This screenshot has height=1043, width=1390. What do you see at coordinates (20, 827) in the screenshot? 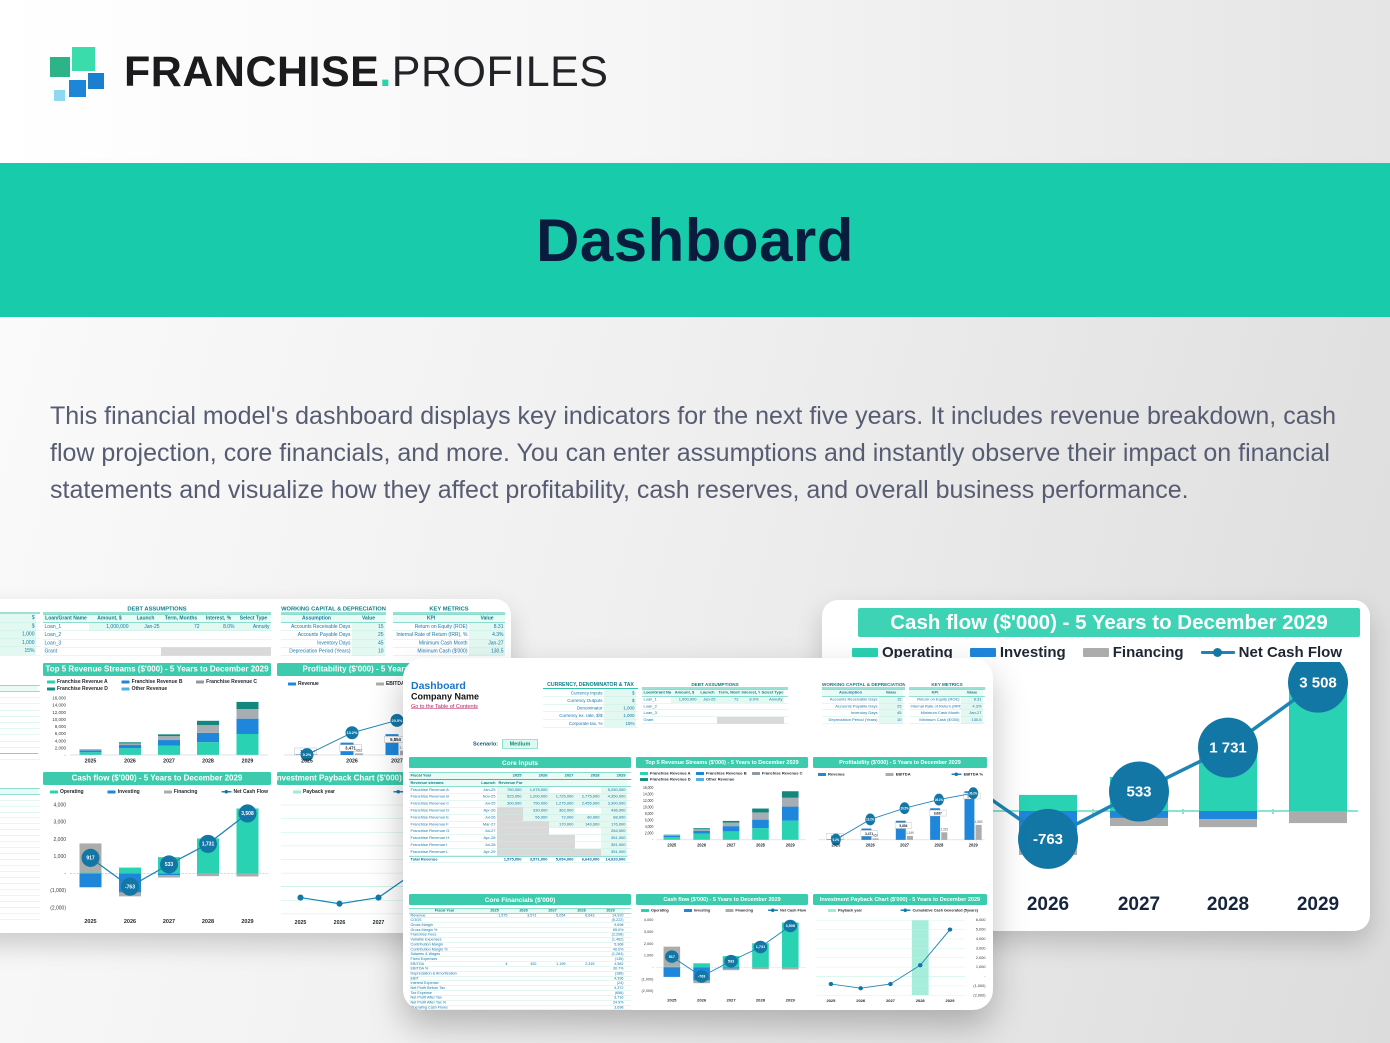
I see `table-row: (1,462)` at bounding box center [20, 827].